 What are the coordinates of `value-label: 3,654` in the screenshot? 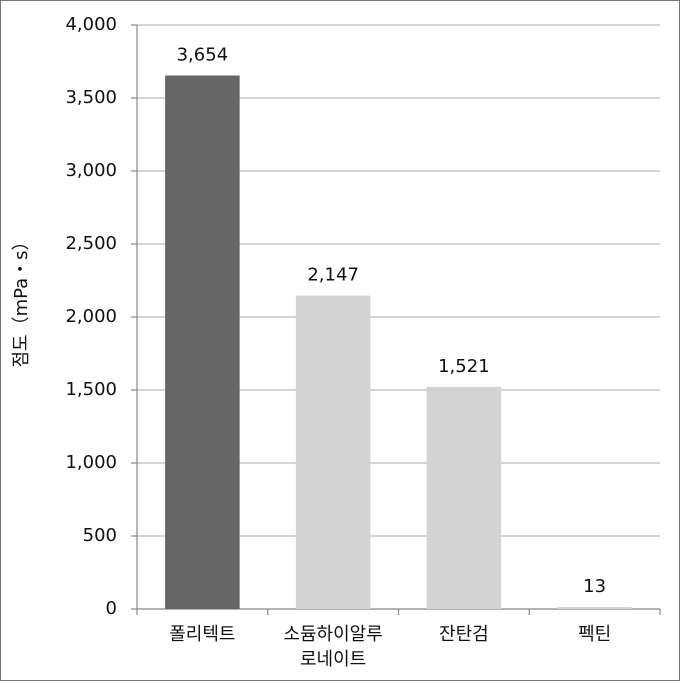 It's located at (203, 55).